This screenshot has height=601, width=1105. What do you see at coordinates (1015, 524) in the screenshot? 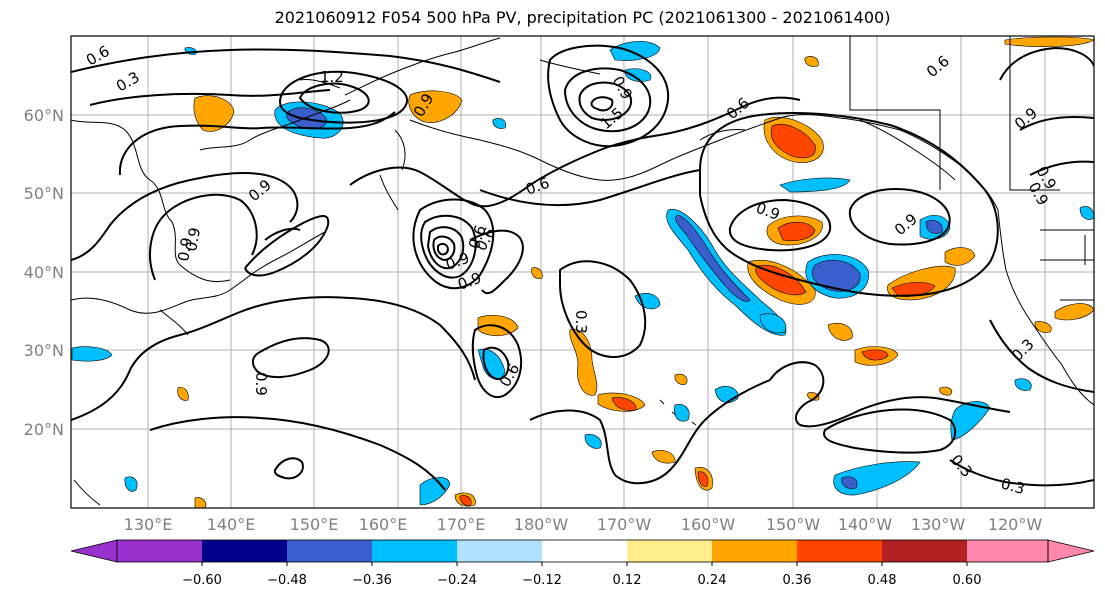
I see `lon-label: 120°W` at bounding box center [1015, 524].